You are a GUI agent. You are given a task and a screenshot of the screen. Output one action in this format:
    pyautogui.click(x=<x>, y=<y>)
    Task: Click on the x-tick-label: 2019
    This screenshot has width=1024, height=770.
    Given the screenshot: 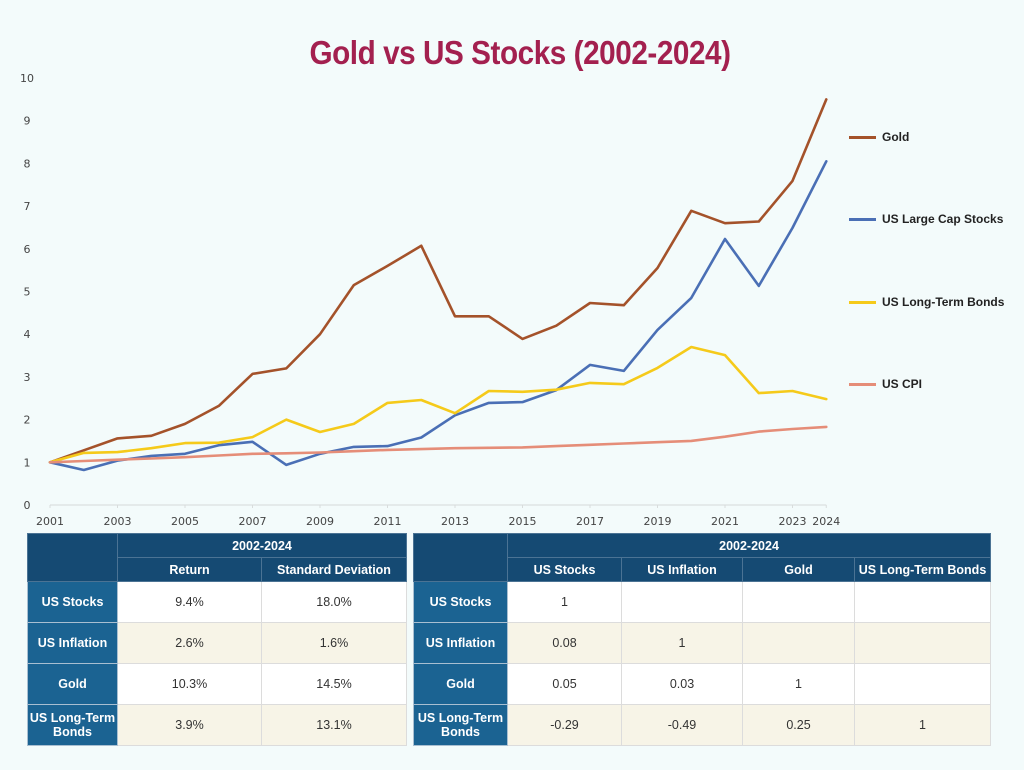 What is the action you would take?
    pyautogui.click(x=658, y=521)
    